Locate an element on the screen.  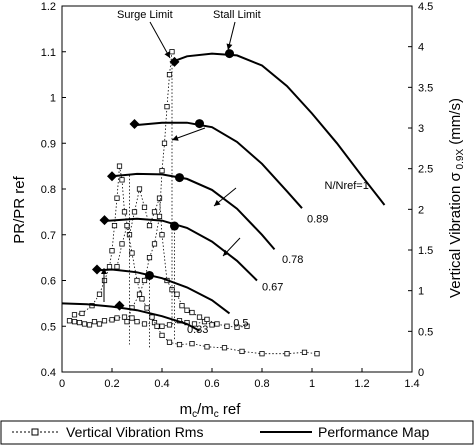
y-tick-label: 1.1 is located at coordinates (48, 53).